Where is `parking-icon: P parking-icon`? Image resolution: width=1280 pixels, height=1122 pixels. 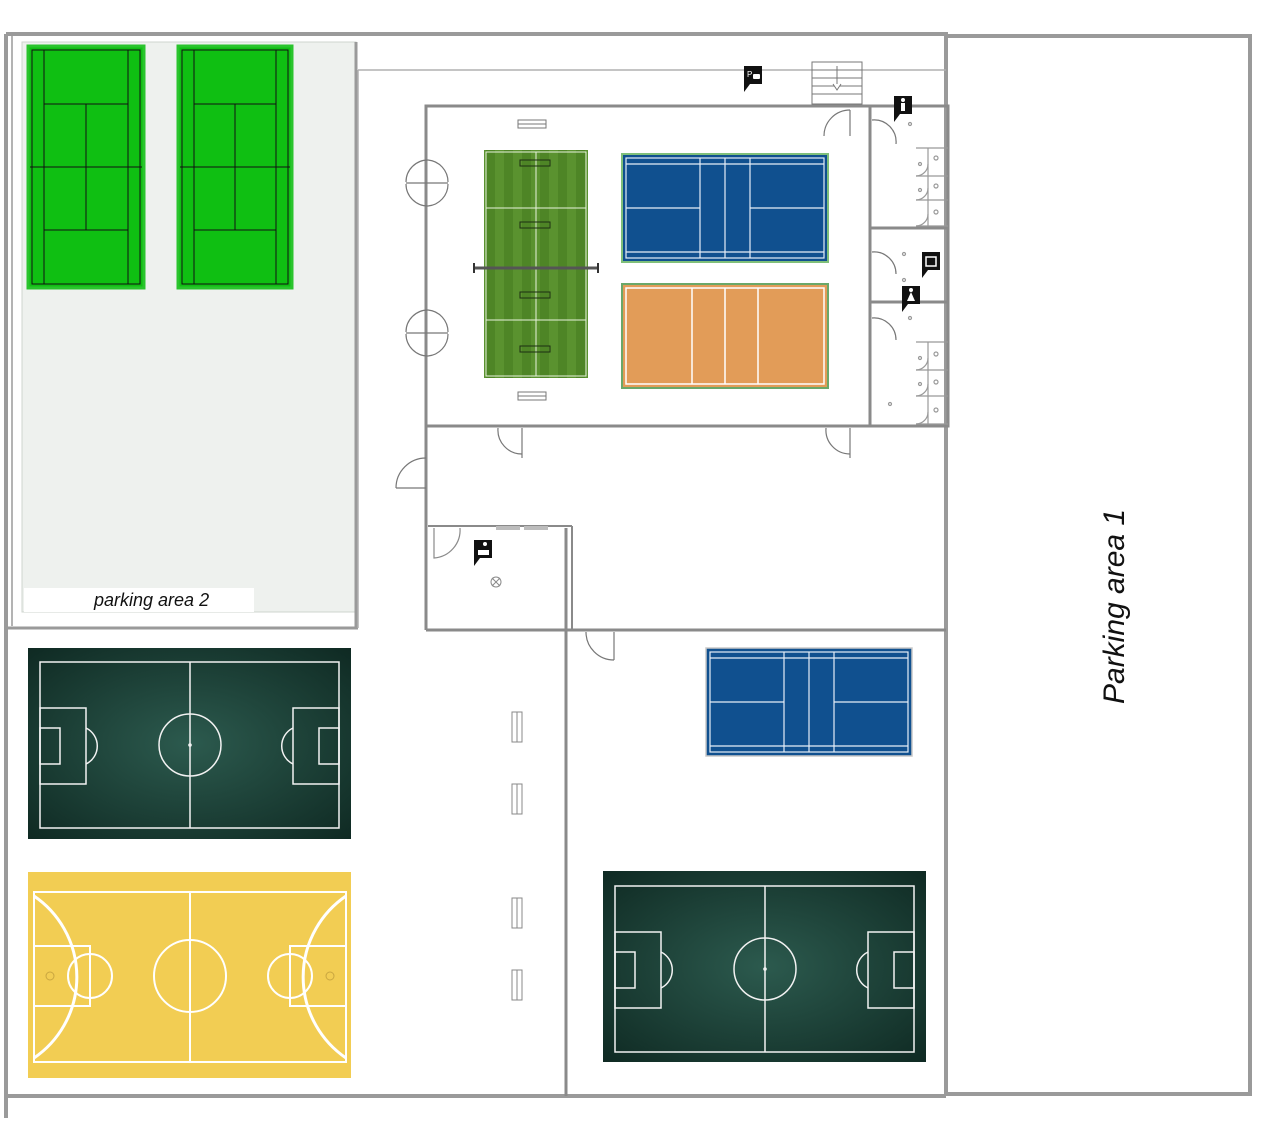 parking-icon: P parking-icon is located at coordinates (753, 79).